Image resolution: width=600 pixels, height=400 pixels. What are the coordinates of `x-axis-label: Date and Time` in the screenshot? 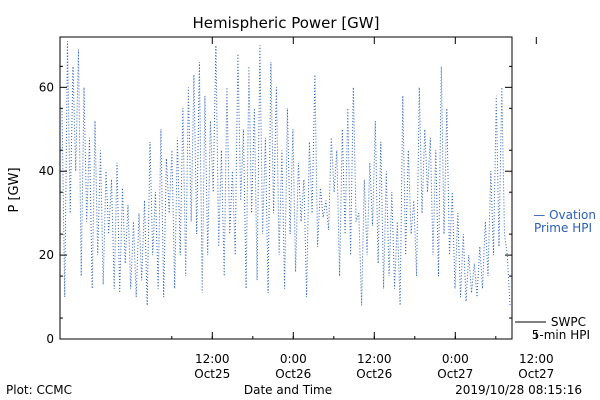 It's located at (288, 390).